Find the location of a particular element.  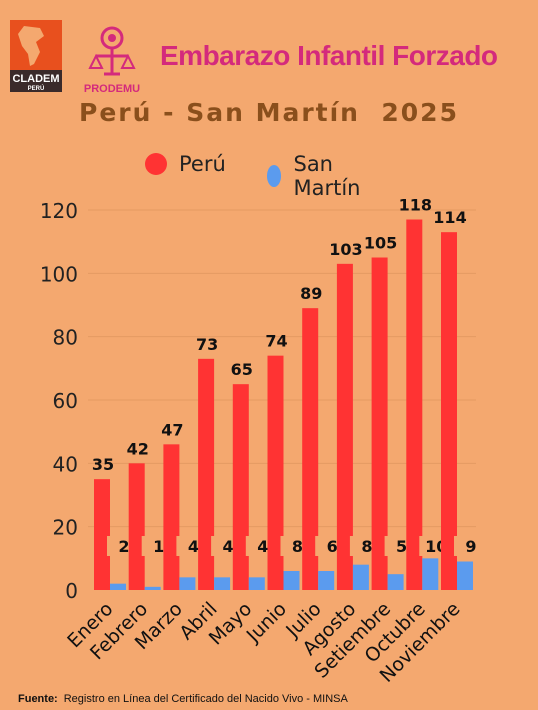

legend-item-san-martin: San Martín is located at coordinates (317, 176).